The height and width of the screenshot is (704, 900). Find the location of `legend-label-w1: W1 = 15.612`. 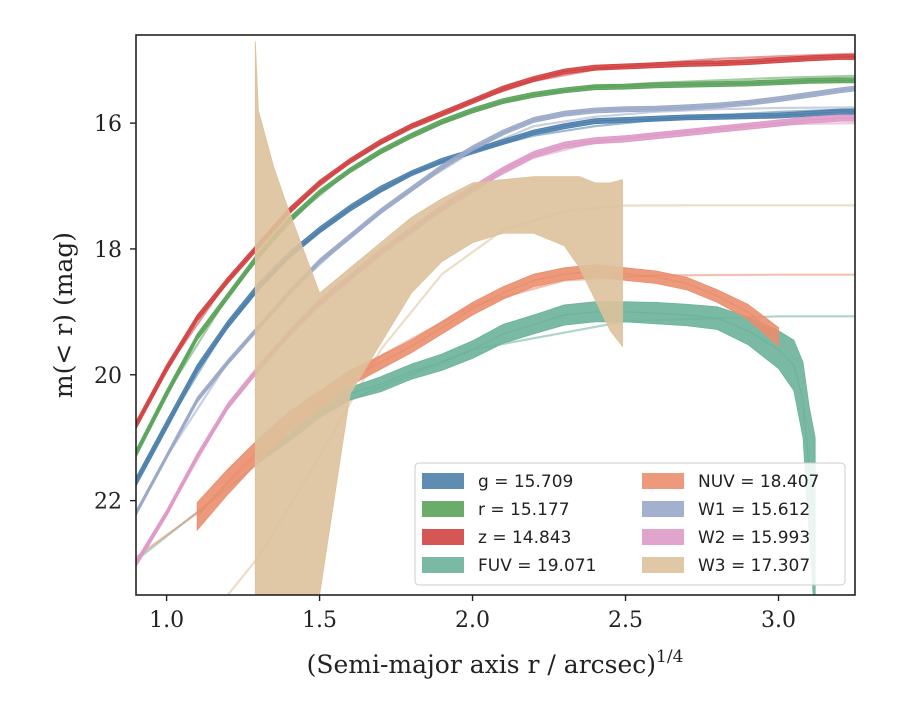

legend-label-w1: W1 = 15.612 is located at coordinates (754, 510).